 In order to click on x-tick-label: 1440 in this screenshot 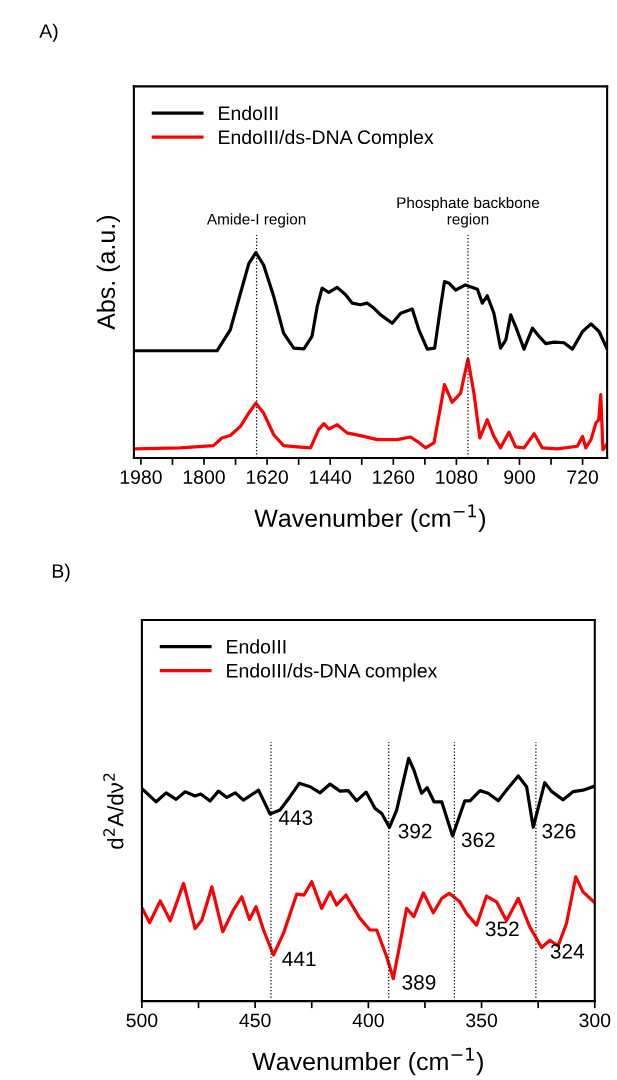, I will do `click(331, 477)`.